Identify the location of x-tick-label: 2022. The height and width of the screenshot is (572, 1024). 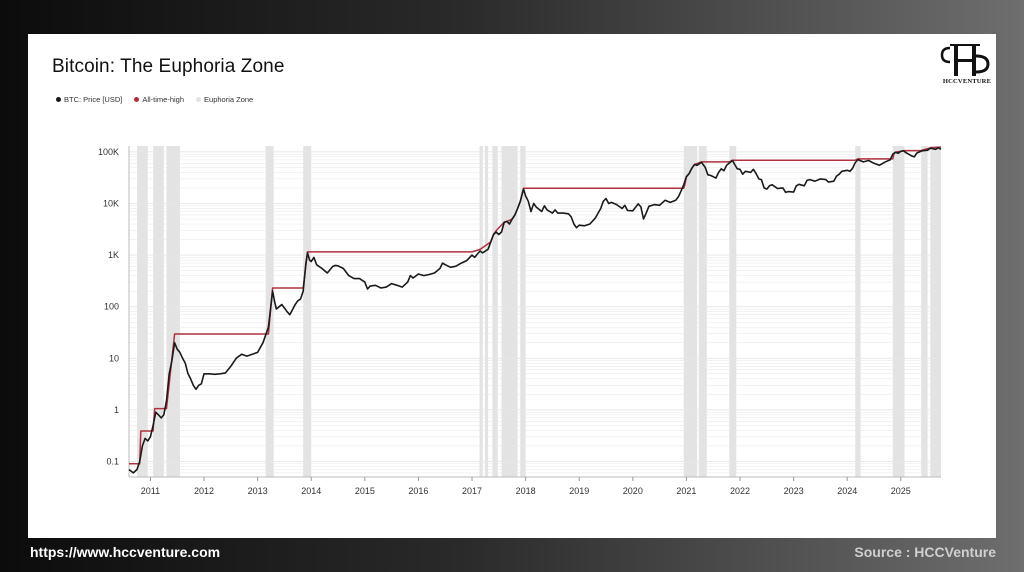
(740, 491).